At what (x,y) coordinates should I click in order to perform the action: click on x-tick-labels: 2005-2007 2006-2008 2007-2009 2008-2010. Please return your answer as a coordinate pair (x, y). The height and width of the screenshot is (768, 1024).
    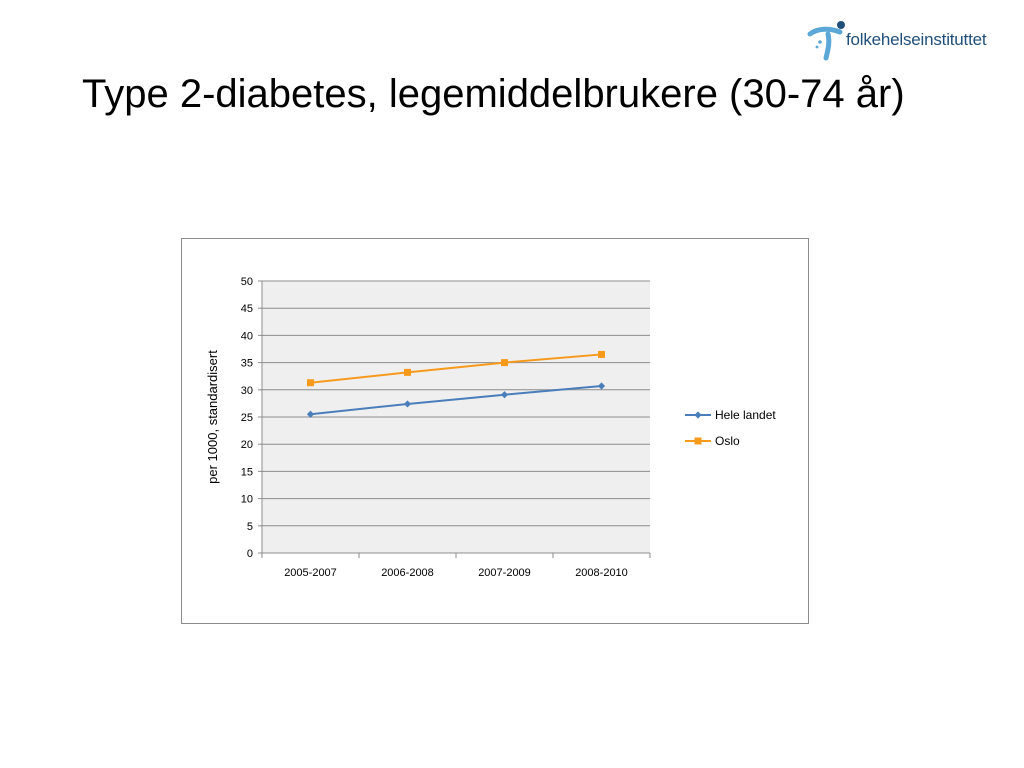
    Looking at the image, I should click on (456, 573).